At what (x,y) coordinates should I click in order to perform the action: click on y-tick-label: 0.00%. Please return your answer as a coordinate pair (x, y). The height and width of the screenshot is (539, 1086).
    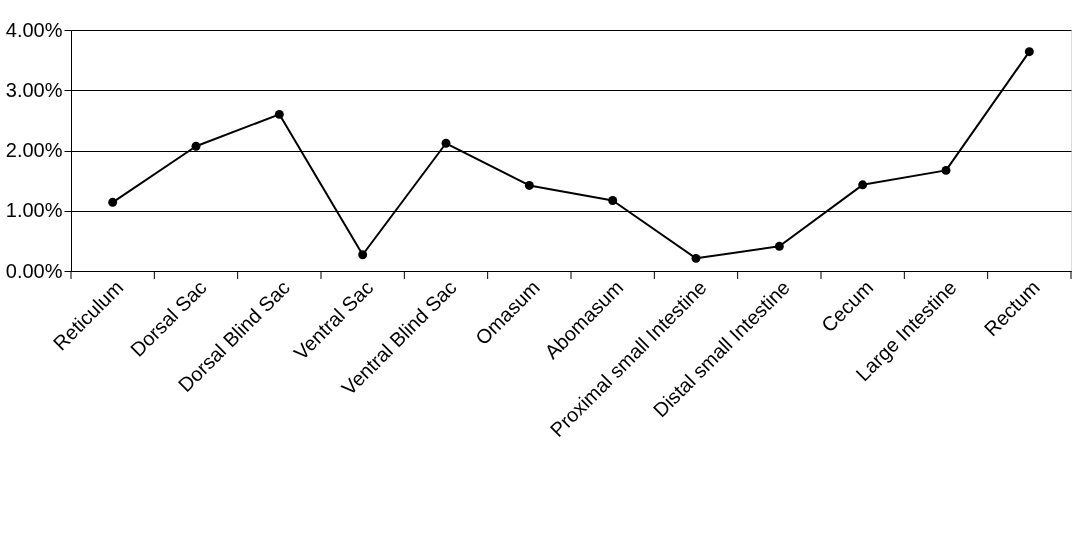
    Looking at the image, I should click on (34, 270).